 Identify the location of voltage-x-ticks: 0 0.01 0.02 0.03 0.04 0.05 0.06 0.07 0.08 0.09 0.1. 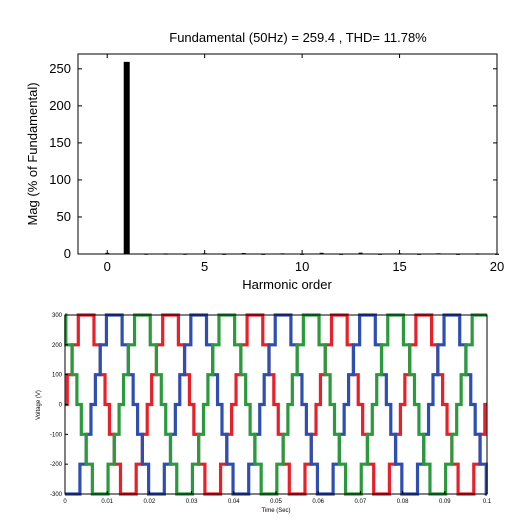
(277, 498).